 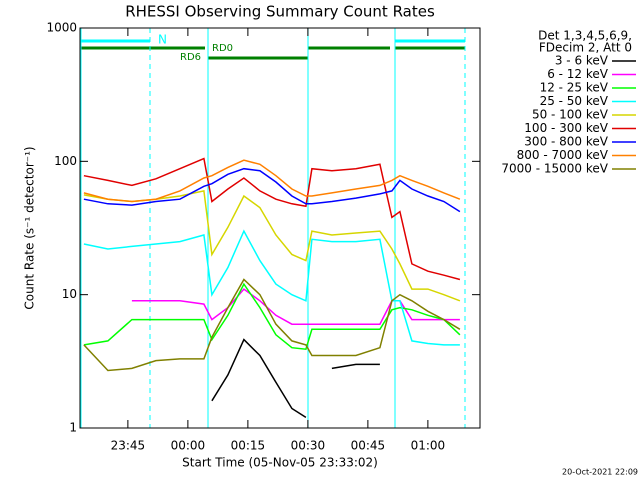 What do you see at coordinates (188, 446) in the screenshot?
I see `x-tick-label: 00:00` at bounding box center [188, 446].